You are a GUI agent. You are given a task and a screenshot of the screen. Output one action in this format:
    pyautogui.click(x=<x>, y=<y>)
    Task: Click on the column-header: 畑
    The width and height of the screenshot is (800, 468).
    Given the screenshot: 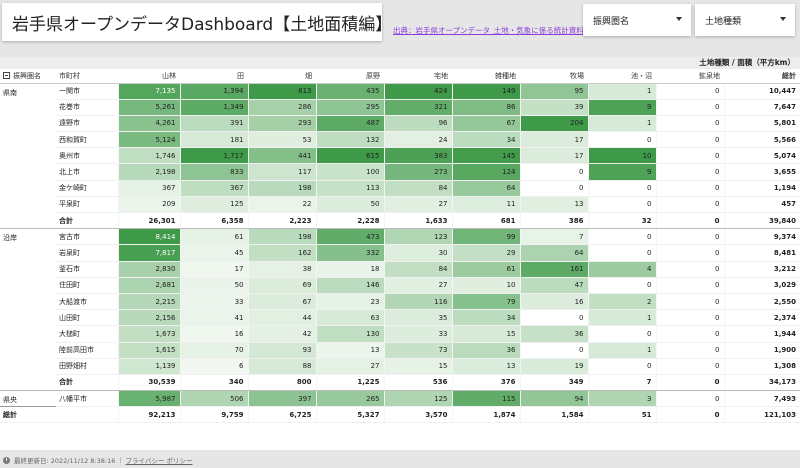 What is the action you would take?
    pyautogui.click(x=282, y=76)
    